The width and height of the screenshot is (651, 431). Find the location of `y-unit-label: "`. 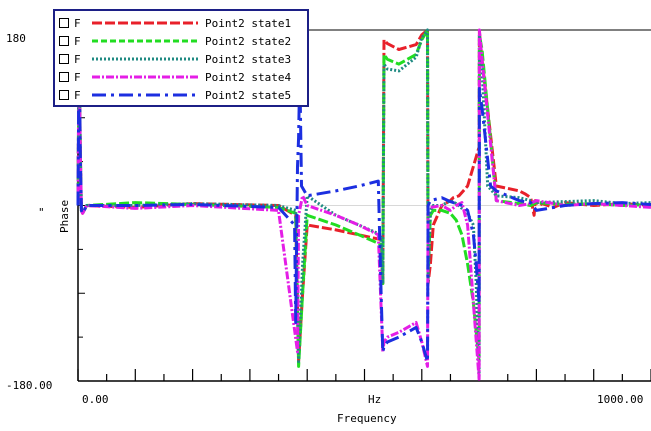

y-unit-label: " is located at coordinates (41, 212).